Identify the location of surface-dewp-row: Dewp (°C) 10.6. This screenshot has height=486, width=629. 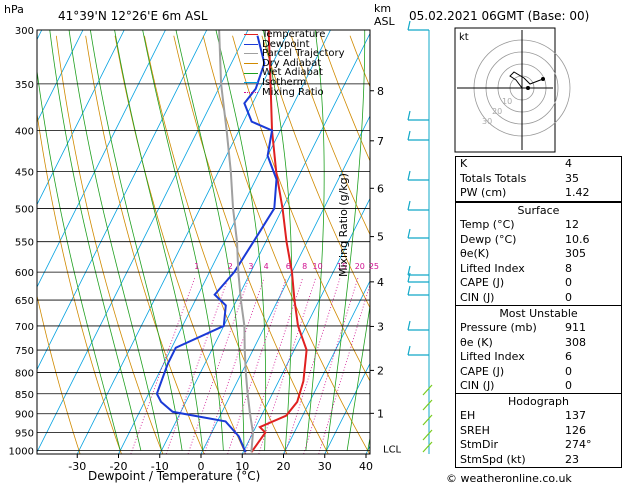
(525, 239).